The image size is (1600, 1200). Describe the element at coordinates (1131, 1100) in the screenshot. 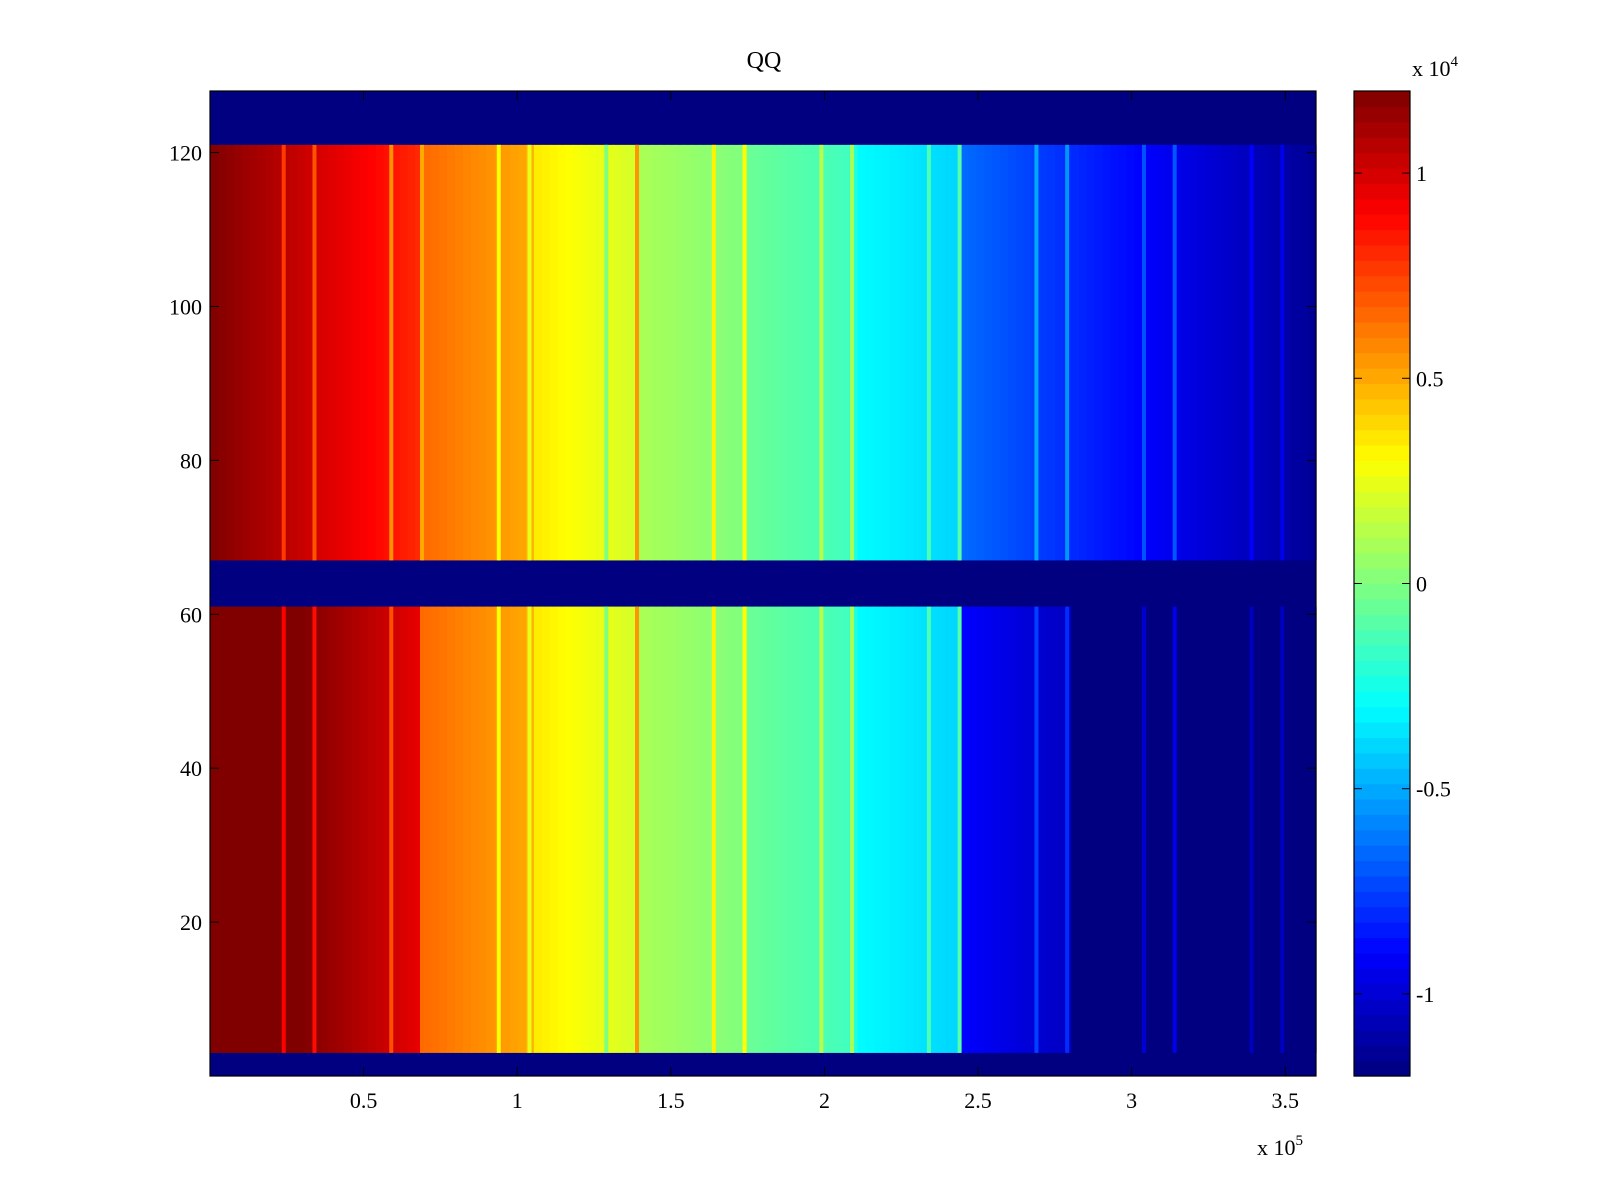

I see `x-tick-label: 3` at that location.